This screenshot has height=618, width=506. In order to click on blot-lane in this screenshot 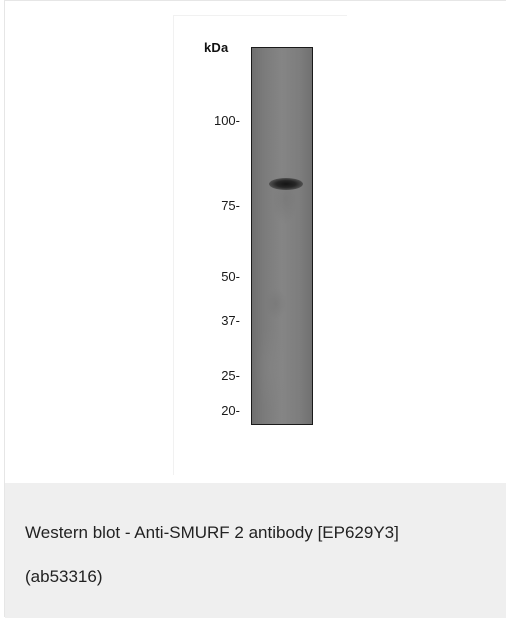, I will do `click(282, 236)`.